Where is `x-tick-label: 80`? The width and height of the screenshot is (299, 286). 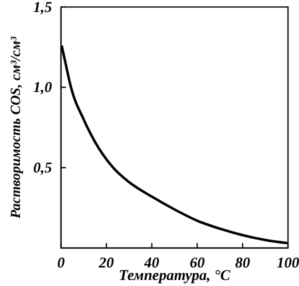
x-tick-label: 80 is located at coordinates (243, 264).